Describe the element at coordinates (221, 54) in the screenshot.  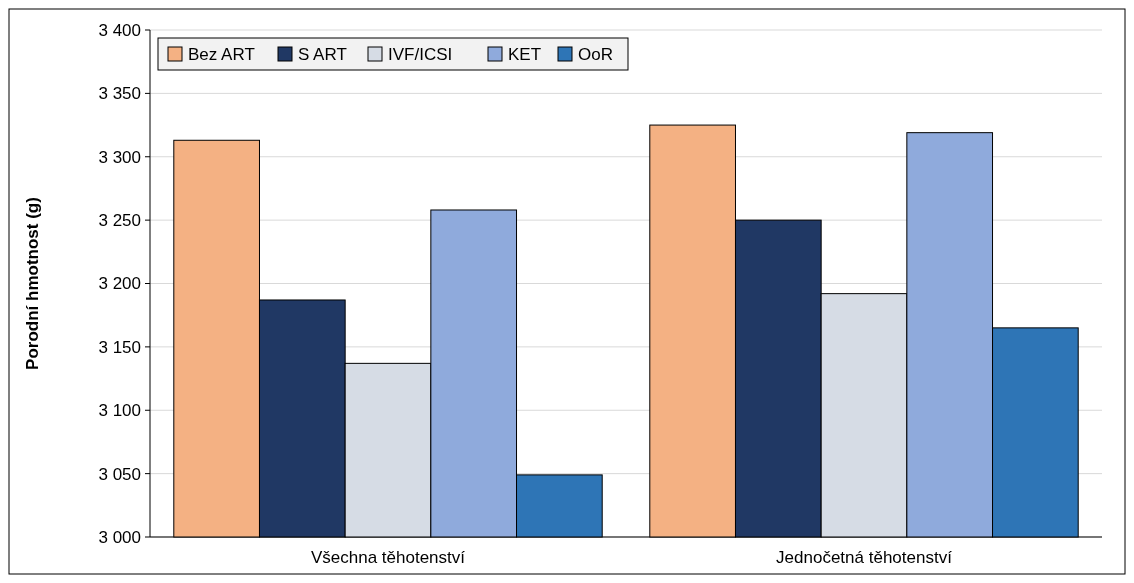
I see `legend-label: Bez ART` at that location.